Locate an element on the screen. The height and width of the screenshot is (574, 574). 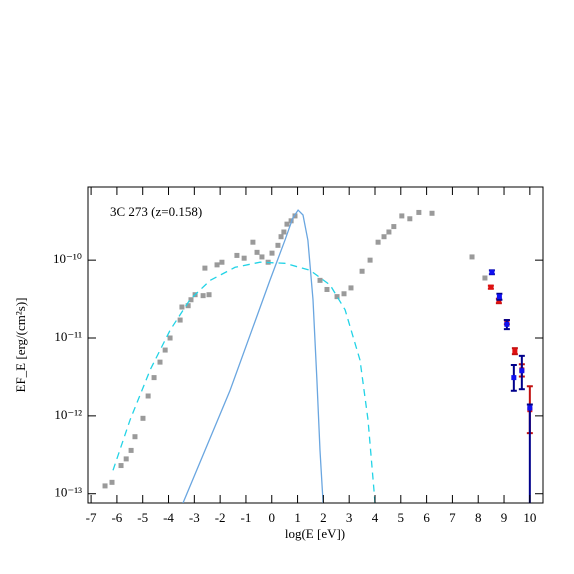
x-tick-label: 5 is located at coordinates (401, 517).